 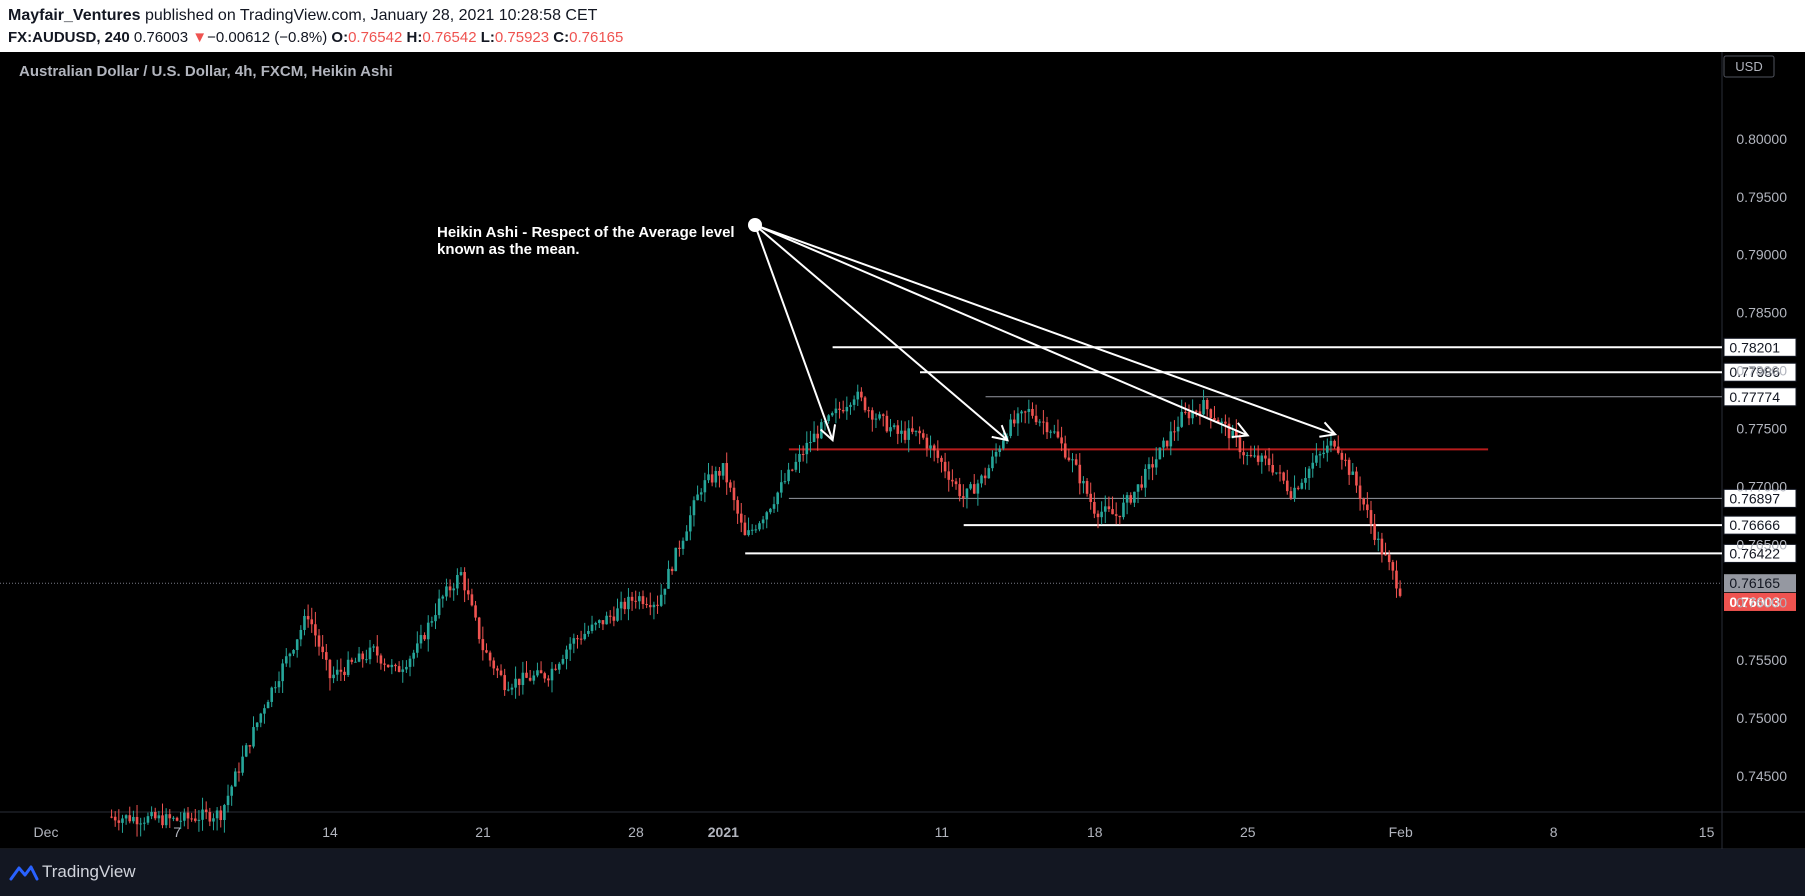 I want to click on symbol-label: FX:AUDUSD, 240, so click(x=69, y=37).